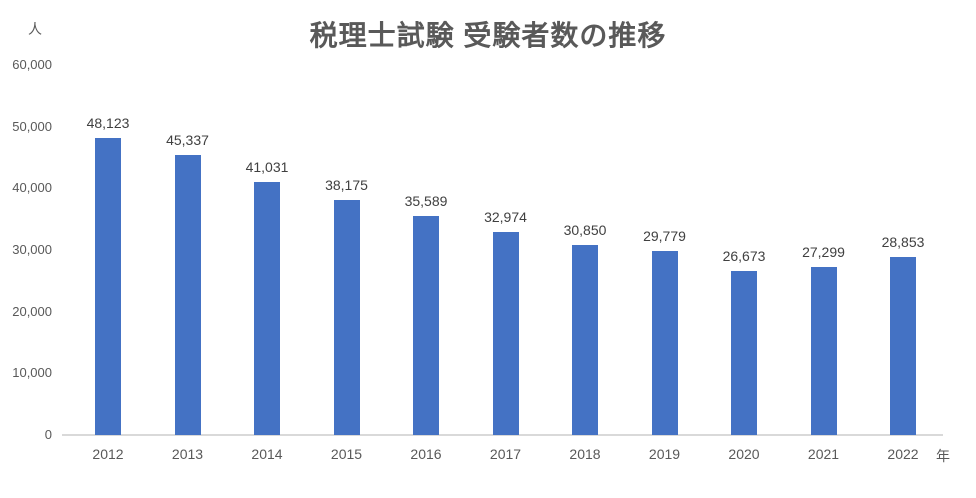  Describe the element at coordinates (744, 352) in the screenshot. I see `bar-2020` at that location.